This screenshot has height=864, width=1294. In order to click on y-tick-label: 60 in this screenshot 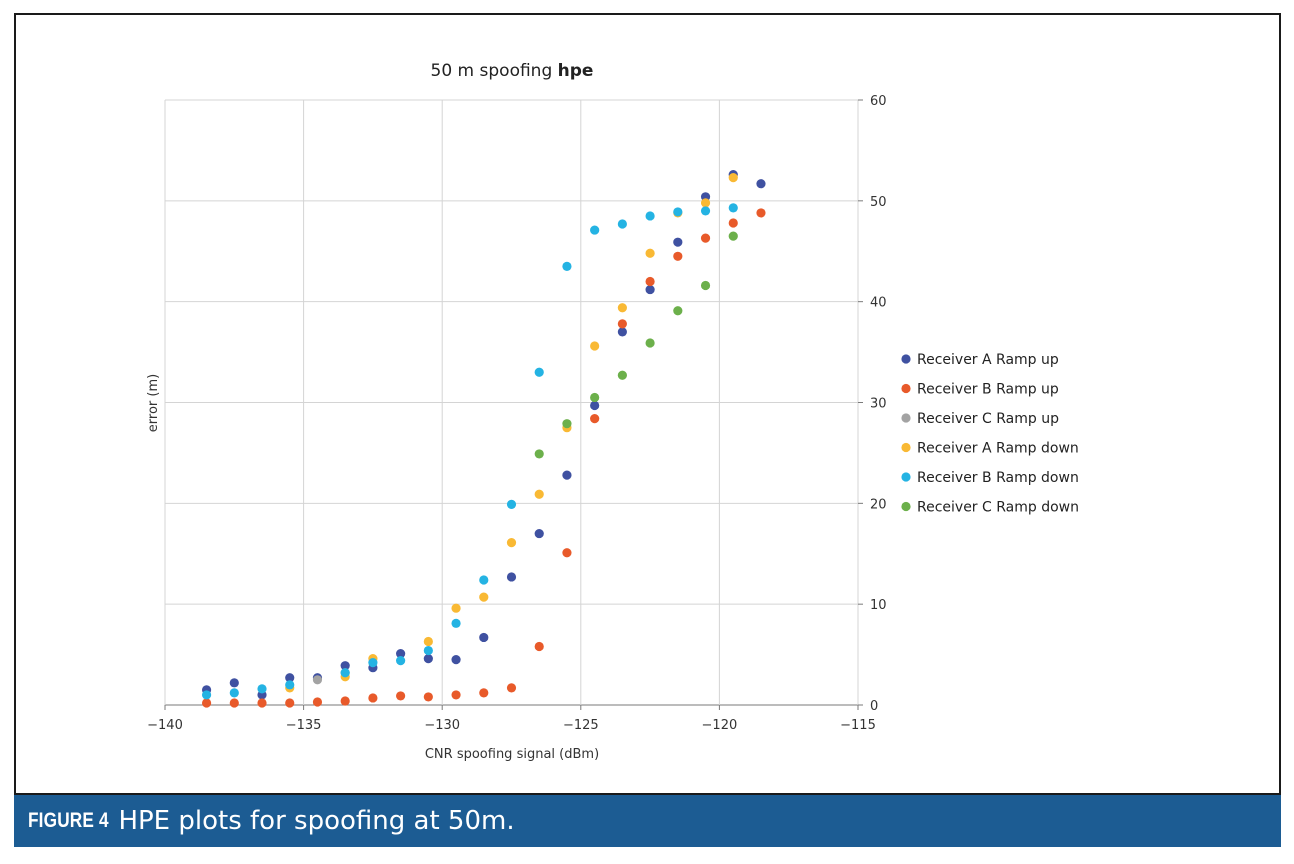, I will do `click(878, 101)`.